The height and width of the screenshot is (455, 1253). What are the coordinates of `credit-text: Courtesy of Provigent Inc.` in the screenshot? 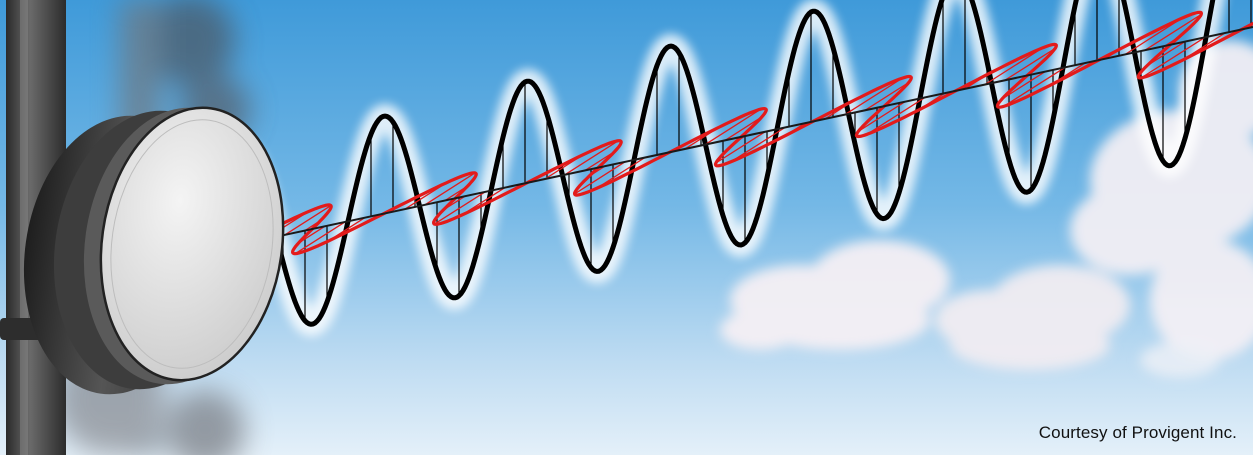 It's located at (1137, 432).